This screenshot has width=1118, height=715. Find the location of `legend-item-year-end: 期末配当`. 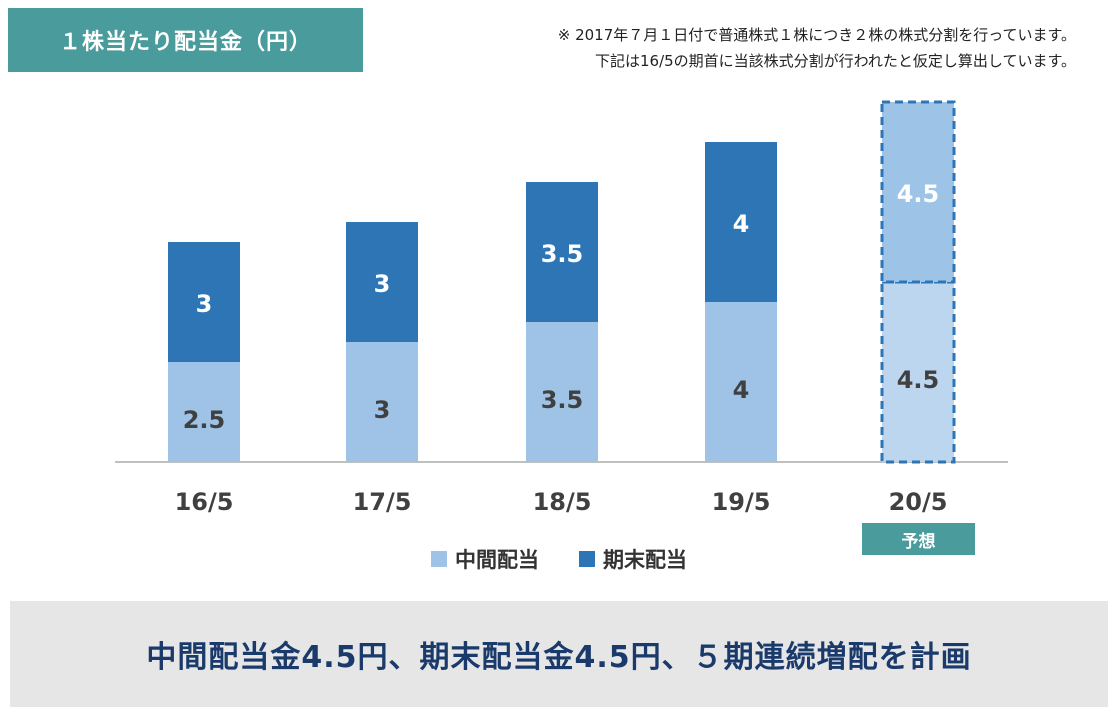

legend-item-year-end: 期末配当 is located at coordinates (633, 559).